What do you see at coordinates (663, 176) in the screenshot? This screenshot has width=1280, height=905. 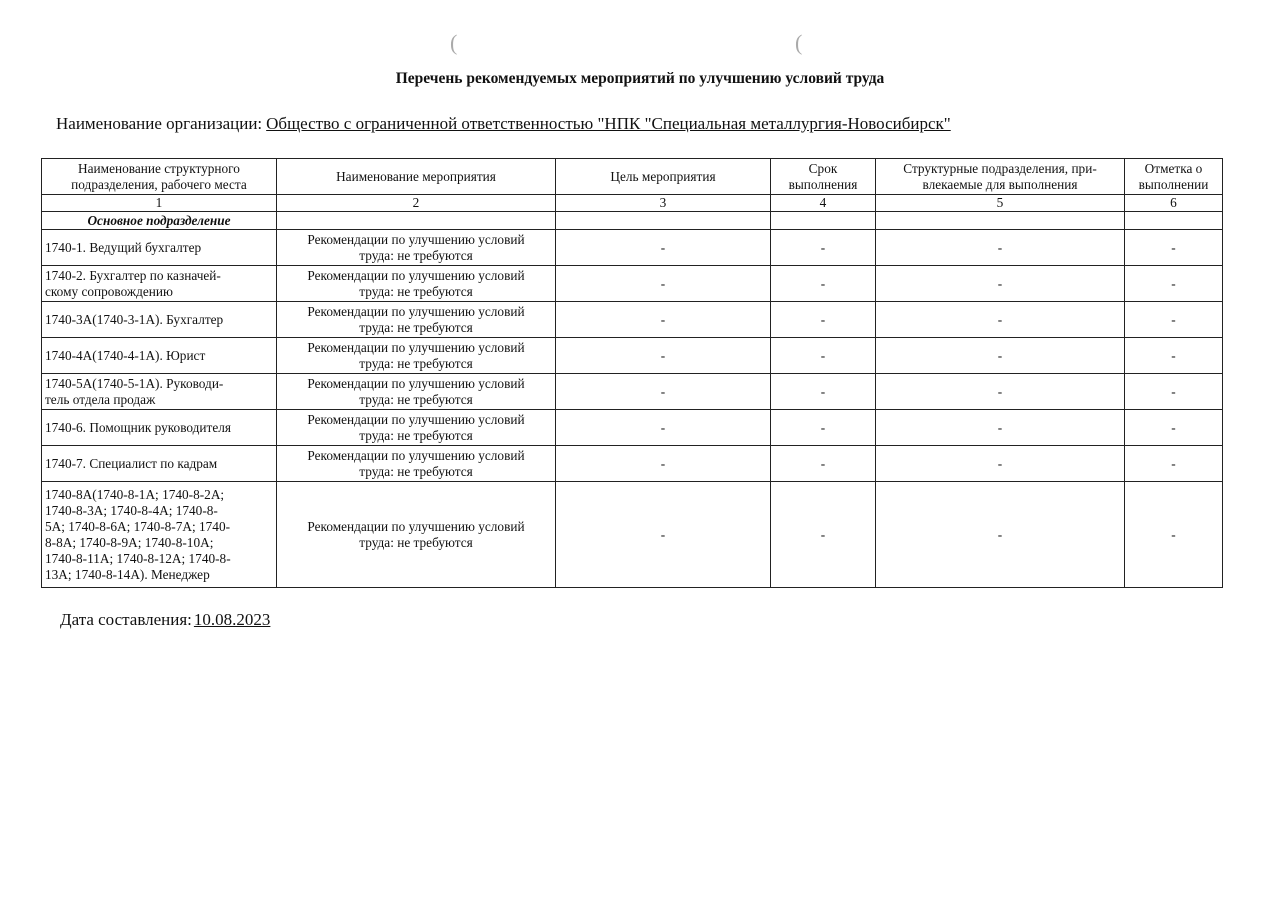 I see `header-cell: Цель мероприятия` at bounding box center [663, 176].